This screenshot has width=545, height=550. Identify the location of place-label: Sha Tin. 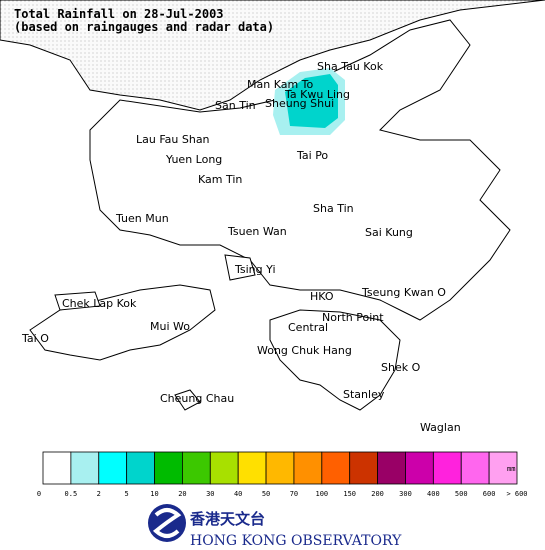
(333, 208).